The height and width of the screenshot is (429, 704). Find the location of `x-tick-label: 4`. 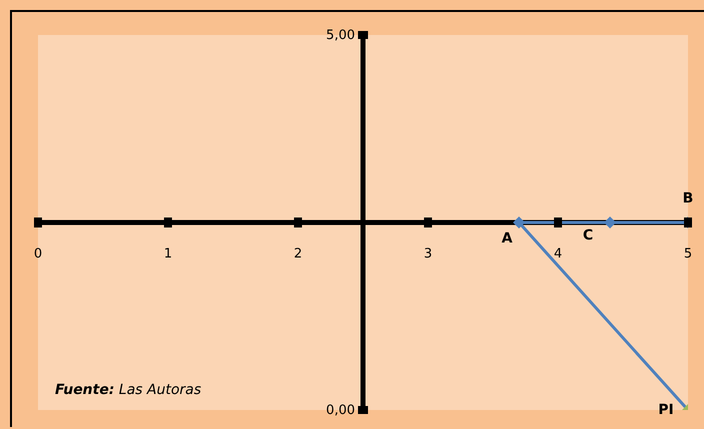

x-tick-label: 4 is located at coordinates (558, 254).